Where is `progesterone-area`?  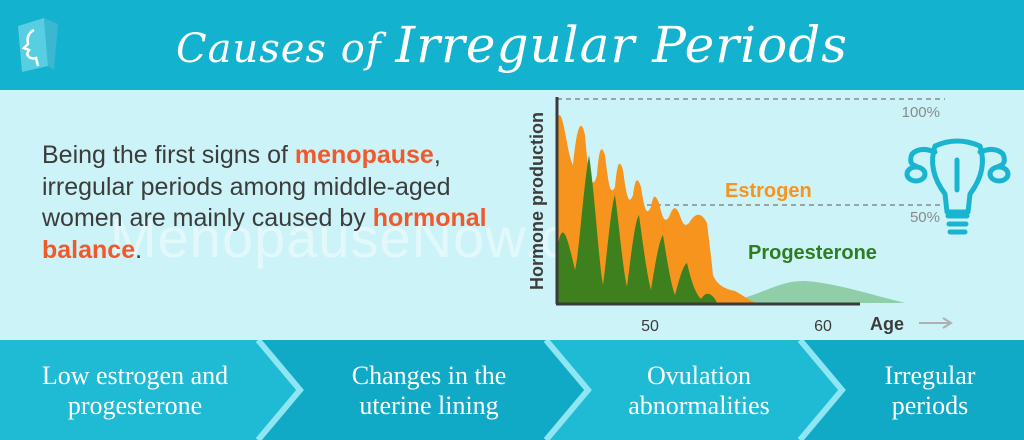
progesterone-area is located at coordinates (637, 229).